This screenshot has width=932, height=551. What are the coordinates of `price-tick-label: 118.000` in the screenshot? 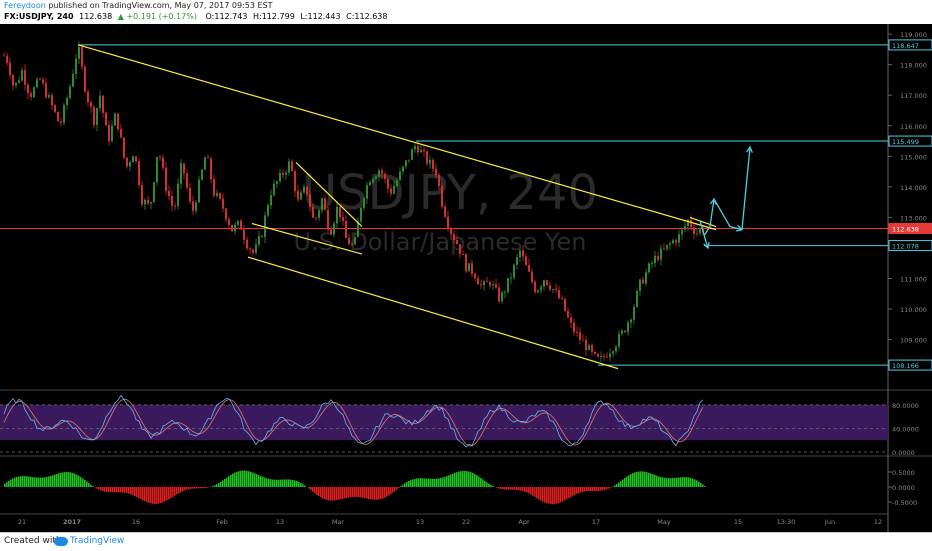 It's located at (913, 66).